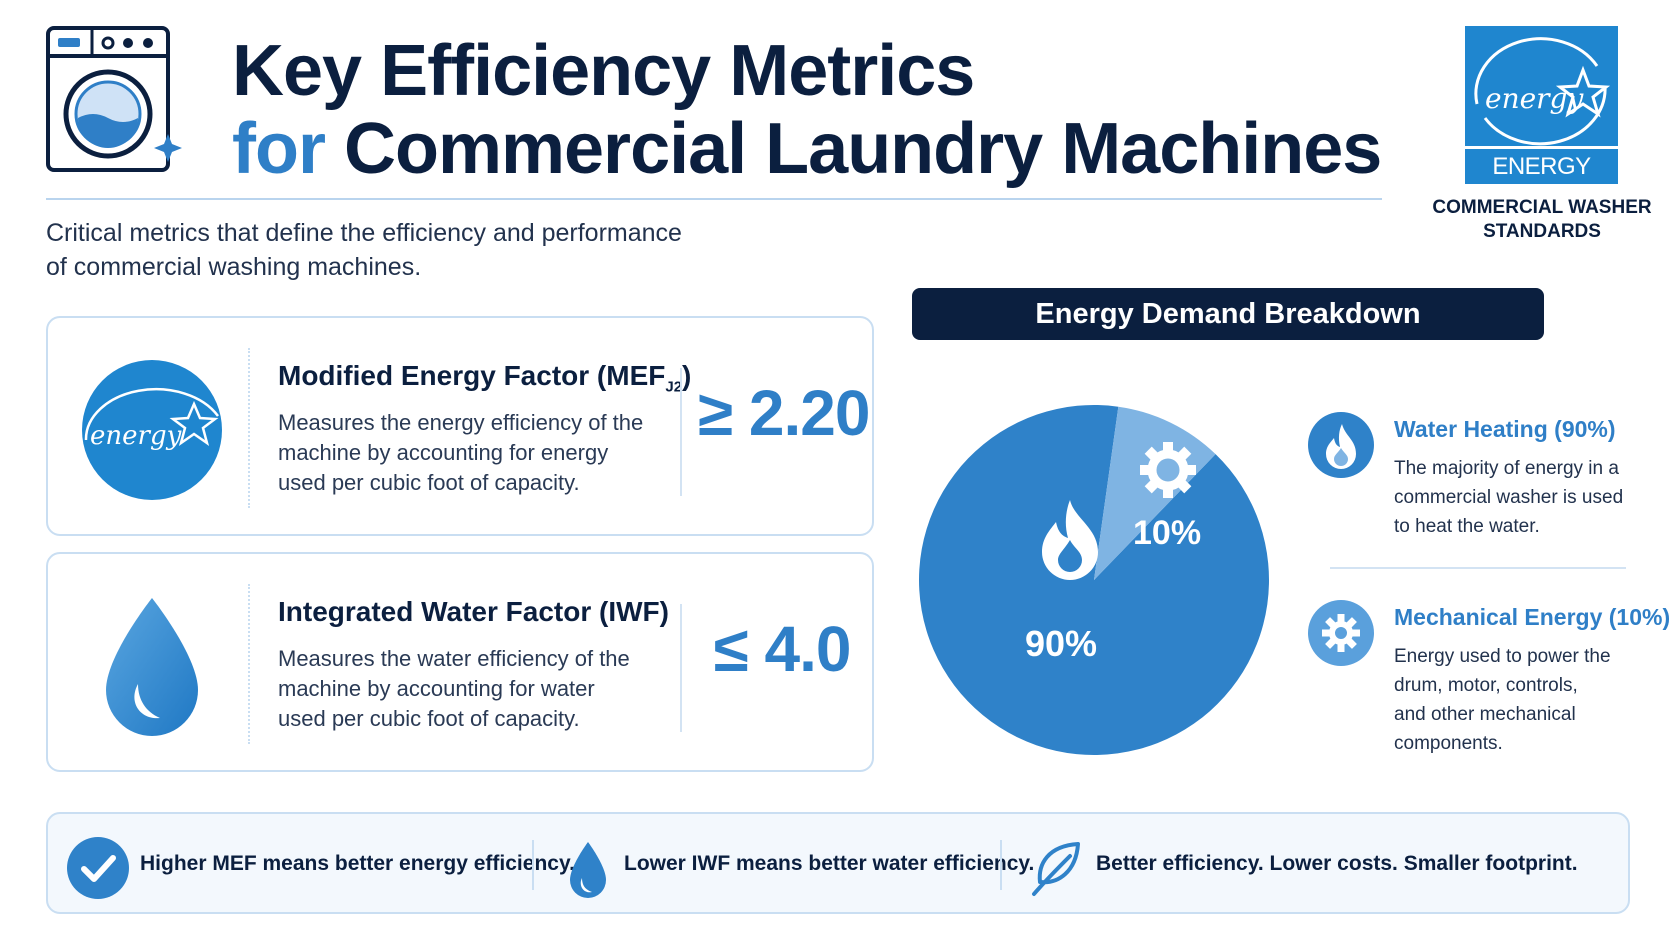 The height and width of the screenshot is (941, 1672). Describe the element at coordinates (1502, 656) in the screenshot. I see `desc-line: Energy used to power the` at that location.